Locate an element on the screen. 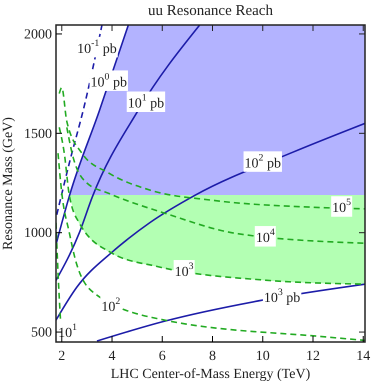 This screenshot has height=383, width=374. y-tick-label: 2000 is located at coordinates (38, 34).